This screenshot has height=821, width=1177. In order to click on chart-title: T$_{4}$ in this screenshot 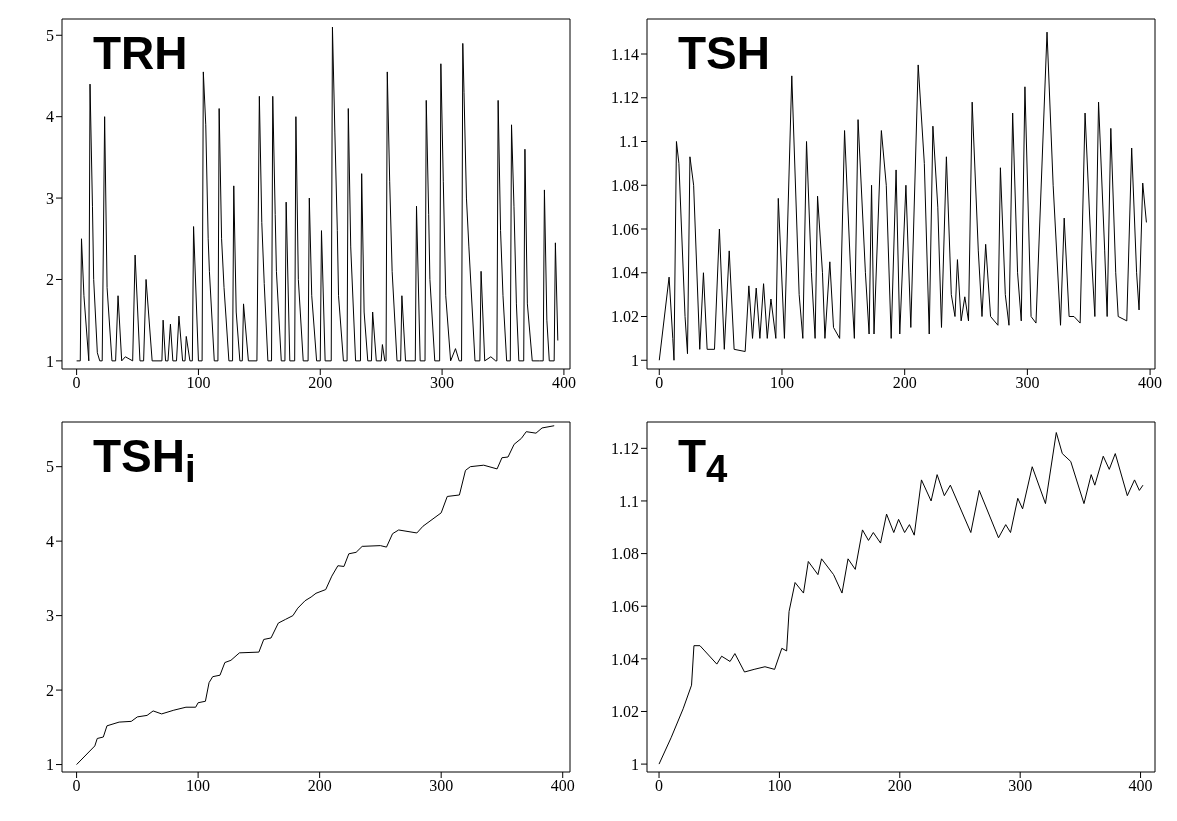, I will do `click(703, 460)`.